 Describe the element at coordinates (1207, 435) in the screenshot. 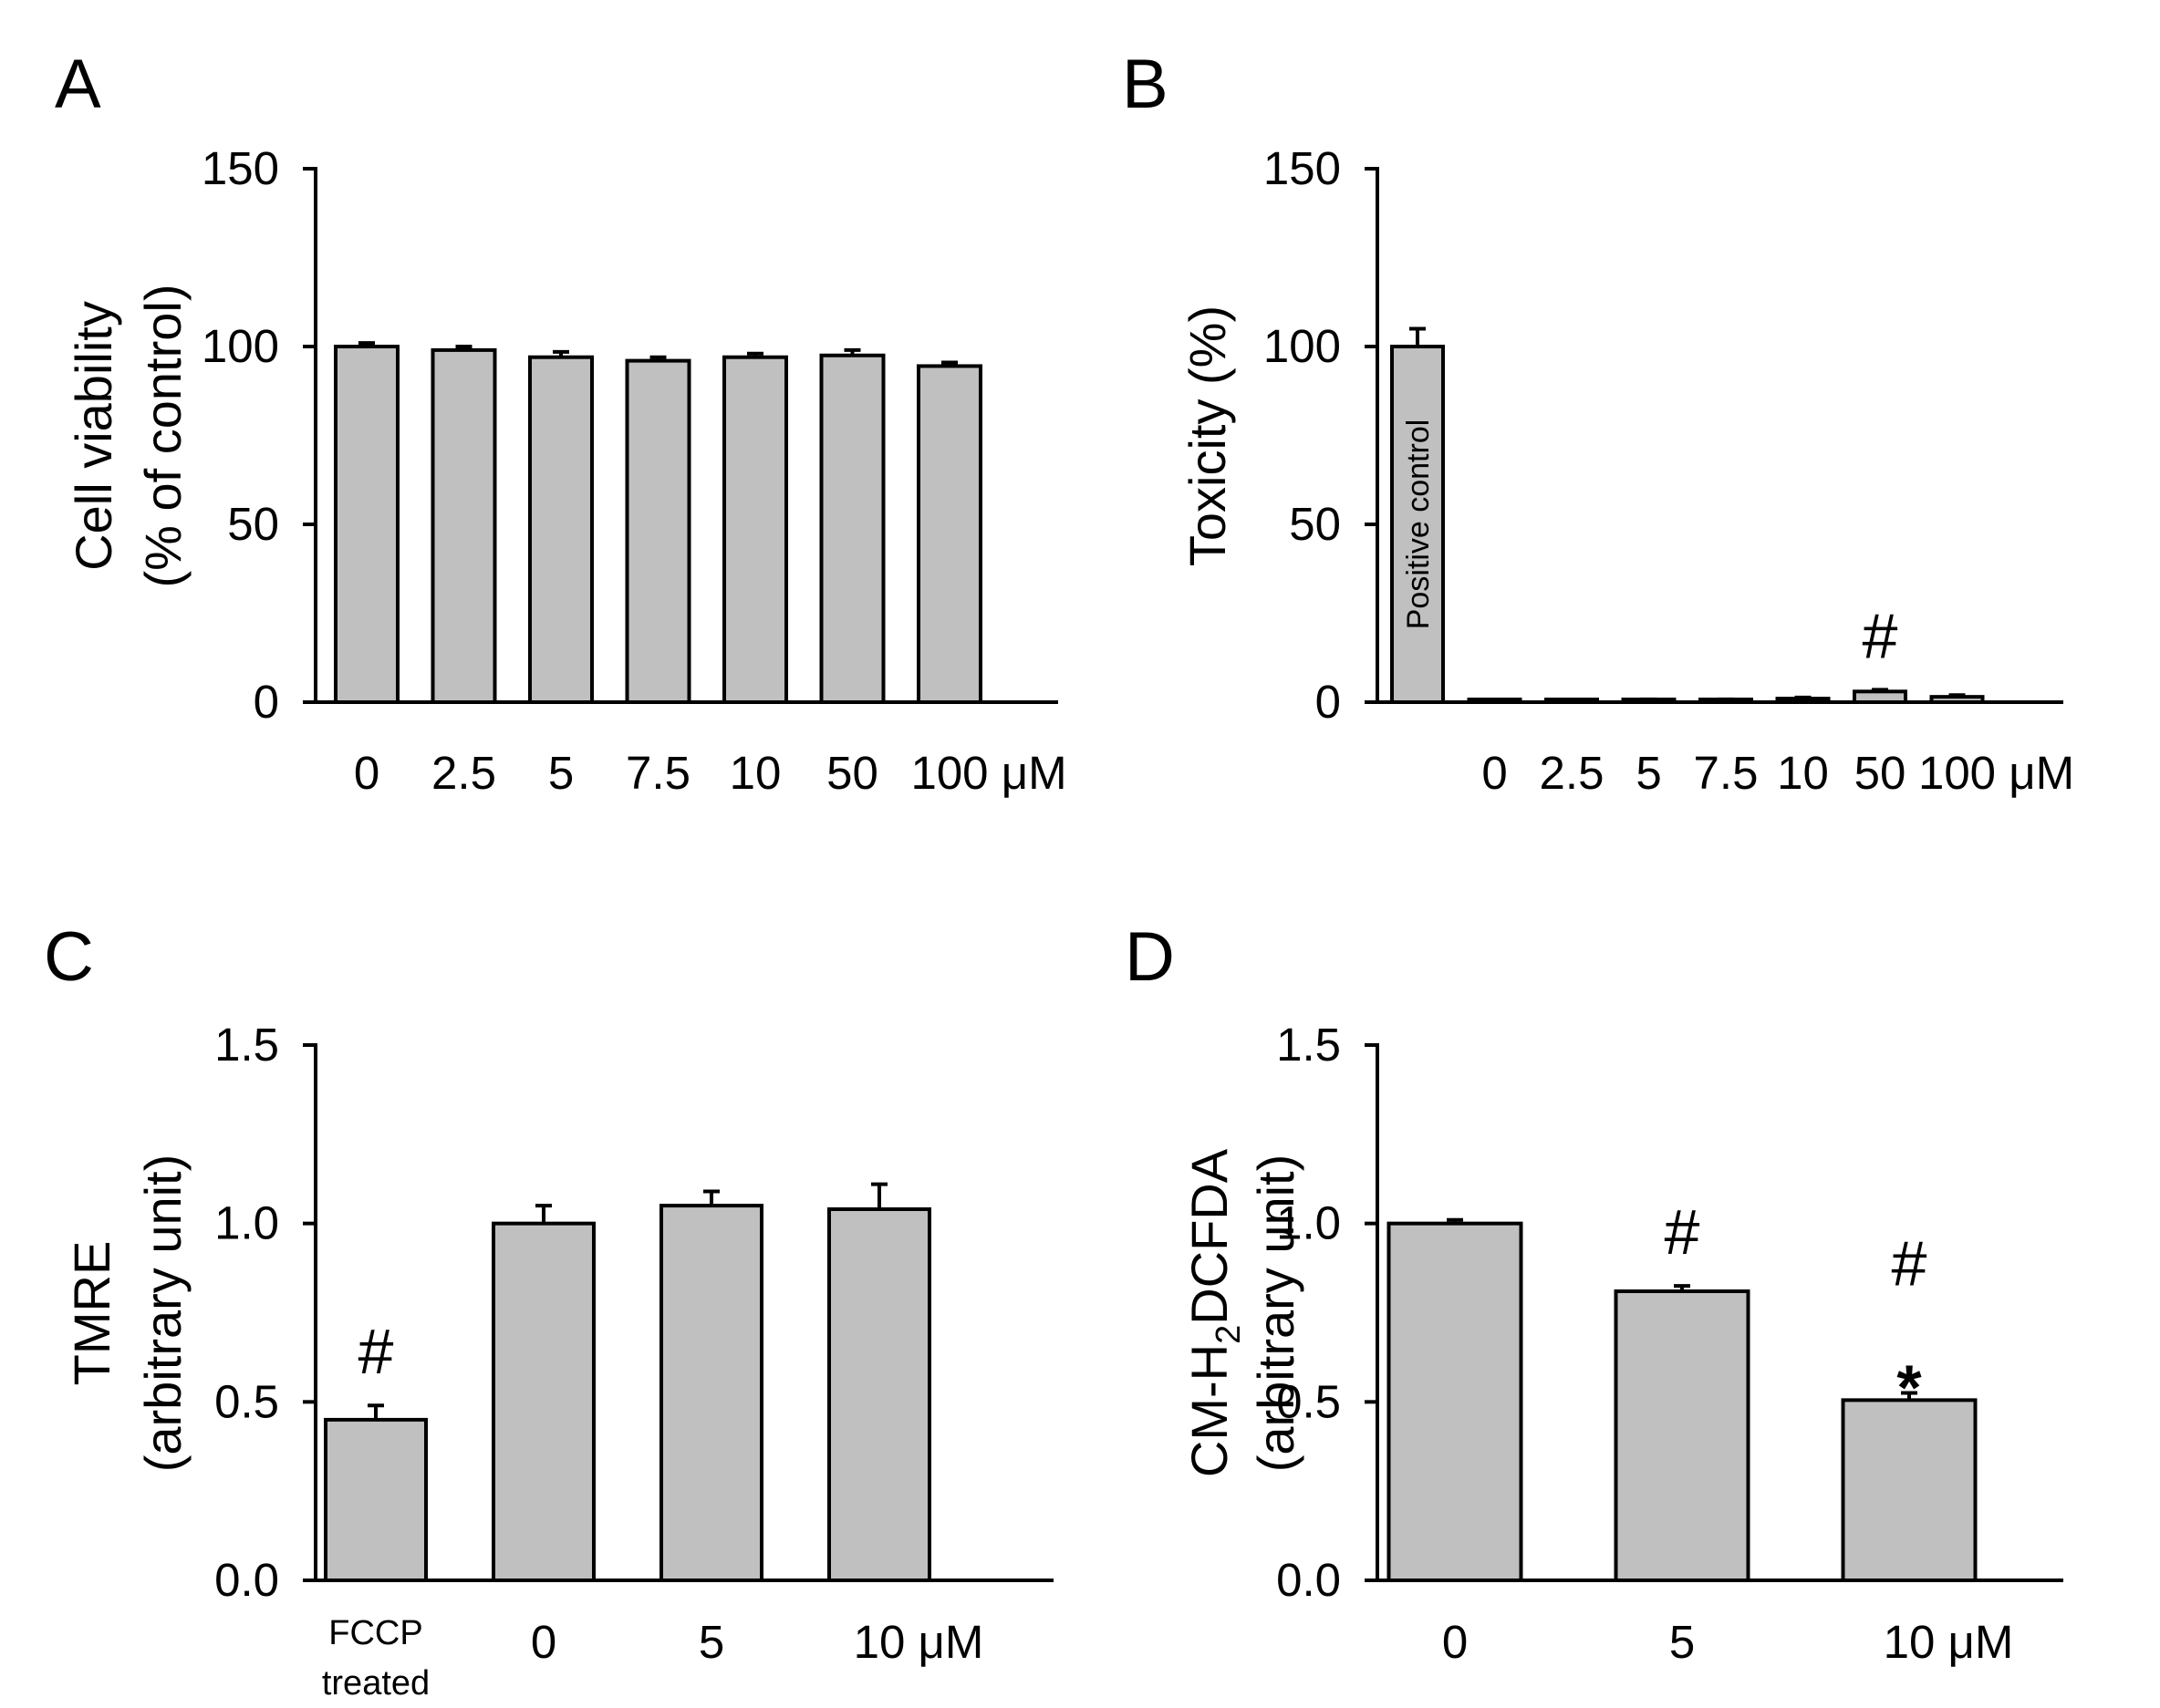

I see `y-axis-label: Toxicity (%)` at that location.